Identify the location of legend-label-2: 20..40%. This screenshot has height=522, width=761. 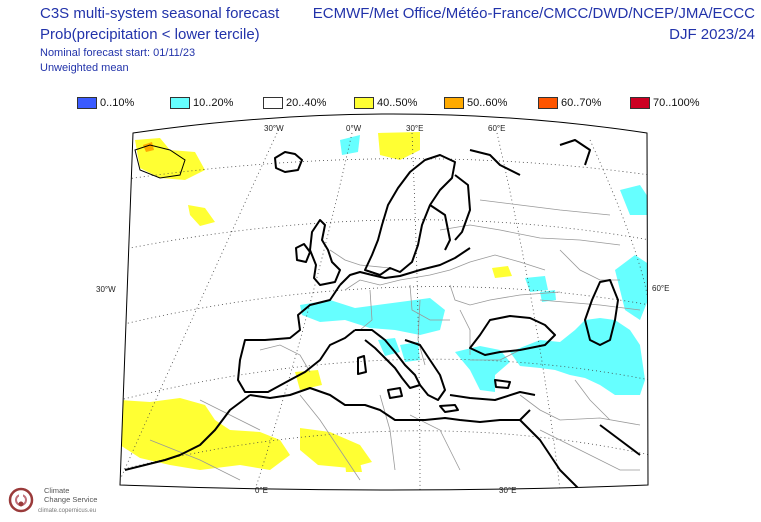
(306, 103).